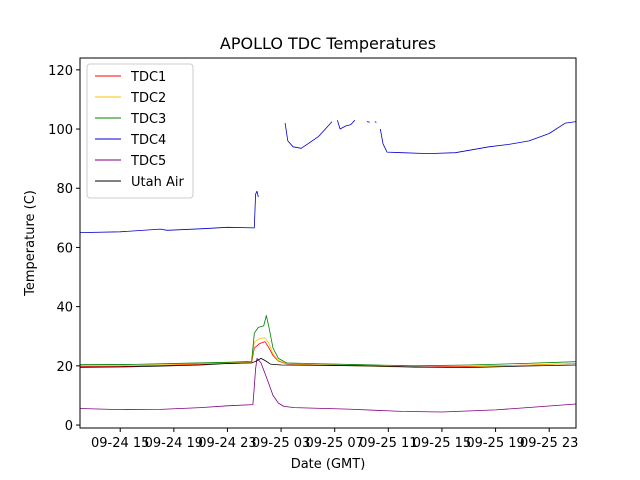  Describe the element at coordinates (227, 443) in the screenshot. I see `x-tick-label: 09-24 23` at that location.